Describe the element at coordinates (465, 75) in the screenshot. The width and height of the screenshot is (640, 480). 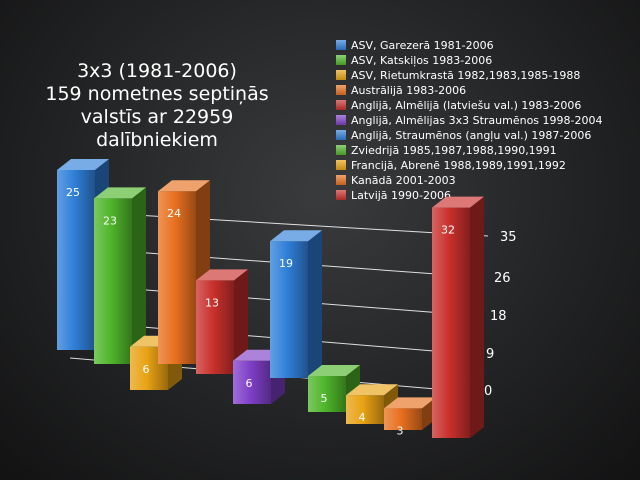
I see `legend-label: ASV, Rietumkrastā 1982,1983,1985-1988` at that location.